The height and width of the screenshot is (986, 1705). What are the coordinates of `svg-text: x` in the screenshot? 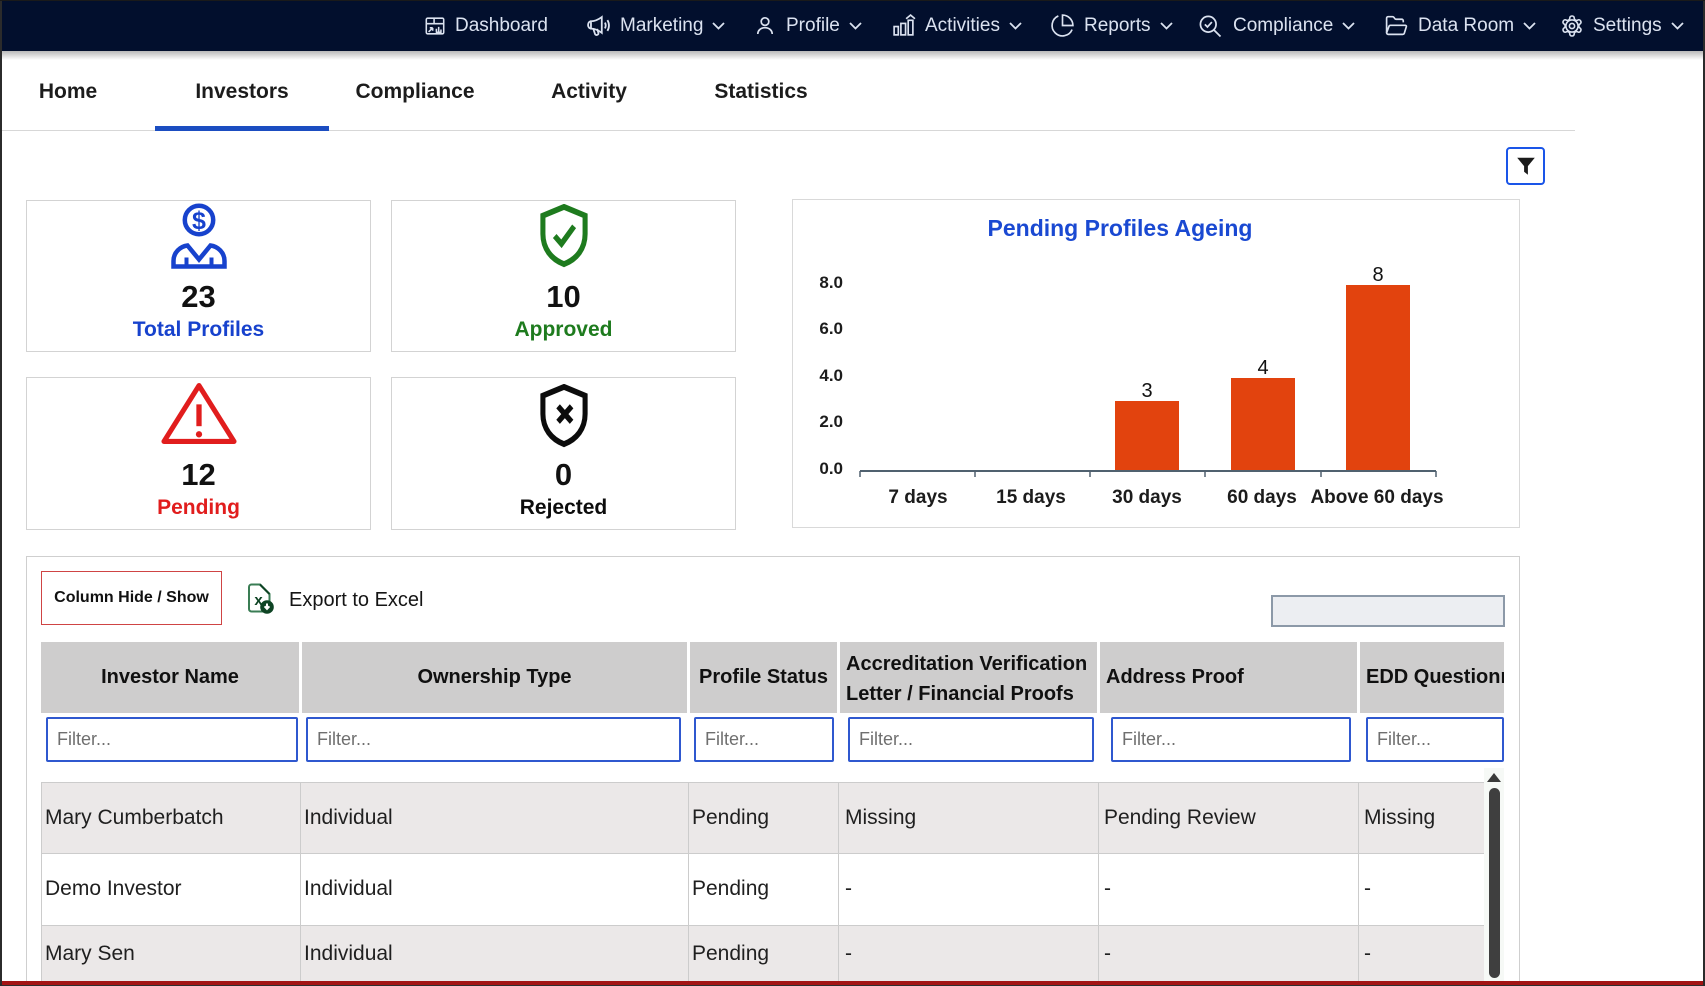 It's located at (258, 600).